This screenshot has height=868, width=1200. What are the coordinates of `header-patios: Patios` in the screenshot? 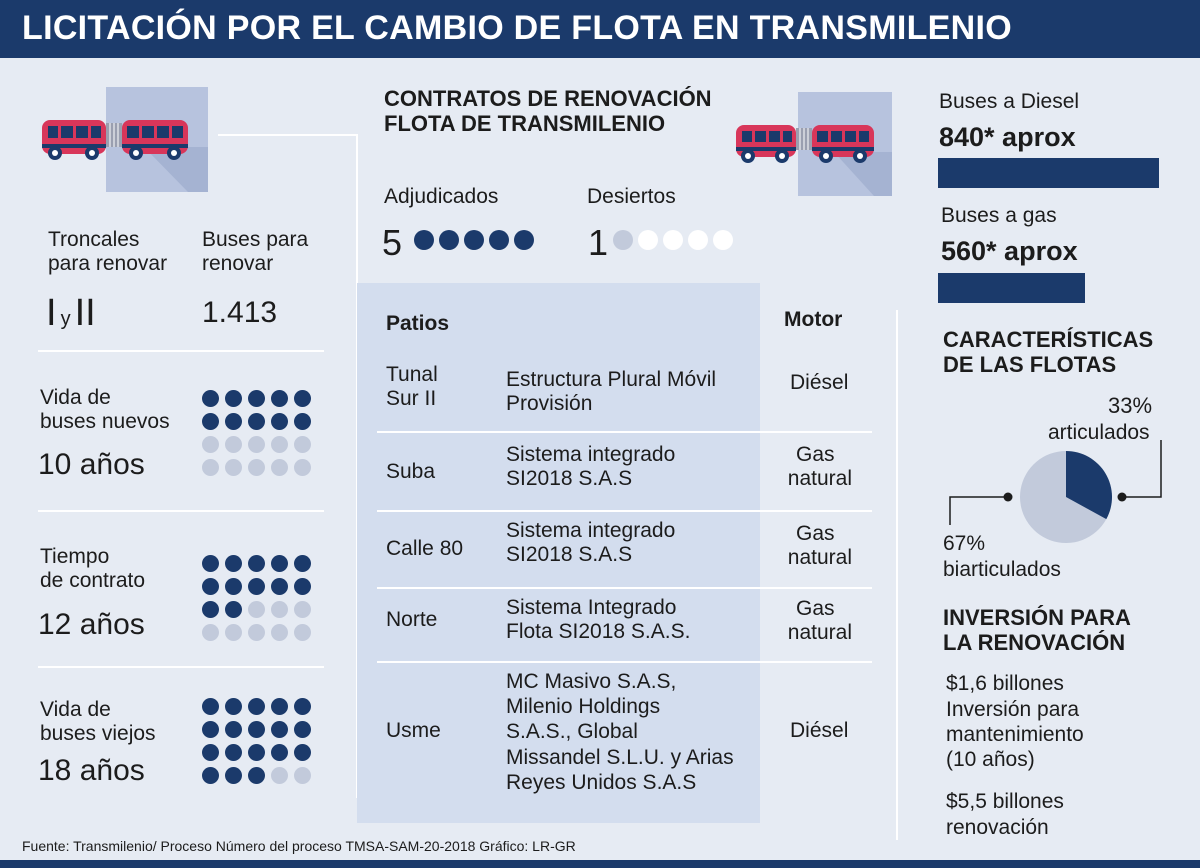 It's located at (418, 323).